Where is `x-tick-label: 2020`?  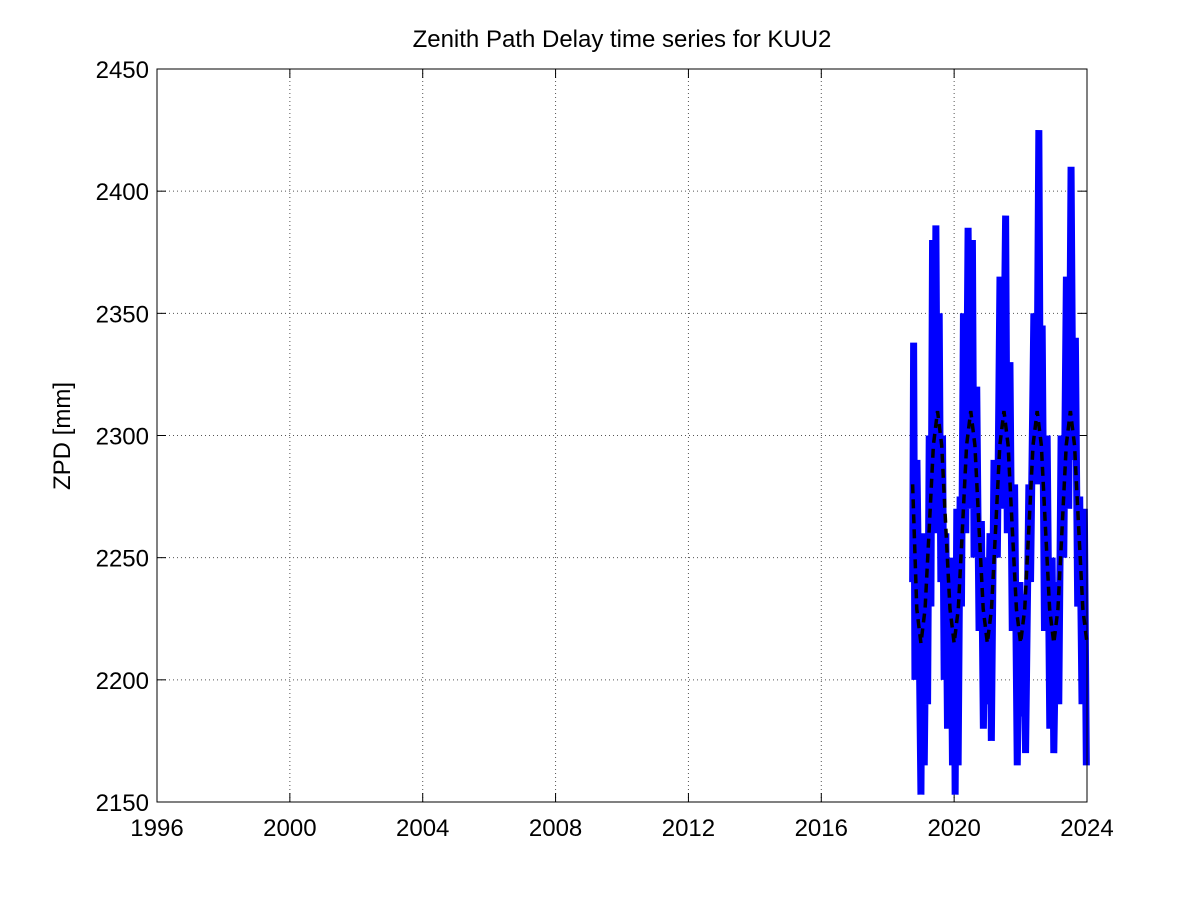 x-tick-label: 2020 is located at coordinates (953, 828).